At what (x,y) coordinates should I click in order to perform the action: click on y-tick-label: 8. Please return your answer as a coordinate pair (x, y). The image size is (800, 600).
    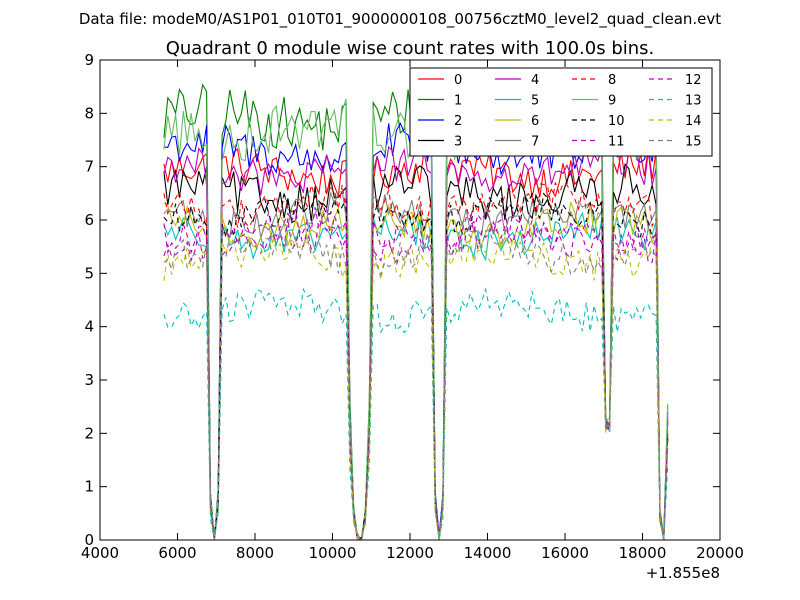
    Looking at the image, I should click on (89, 113).